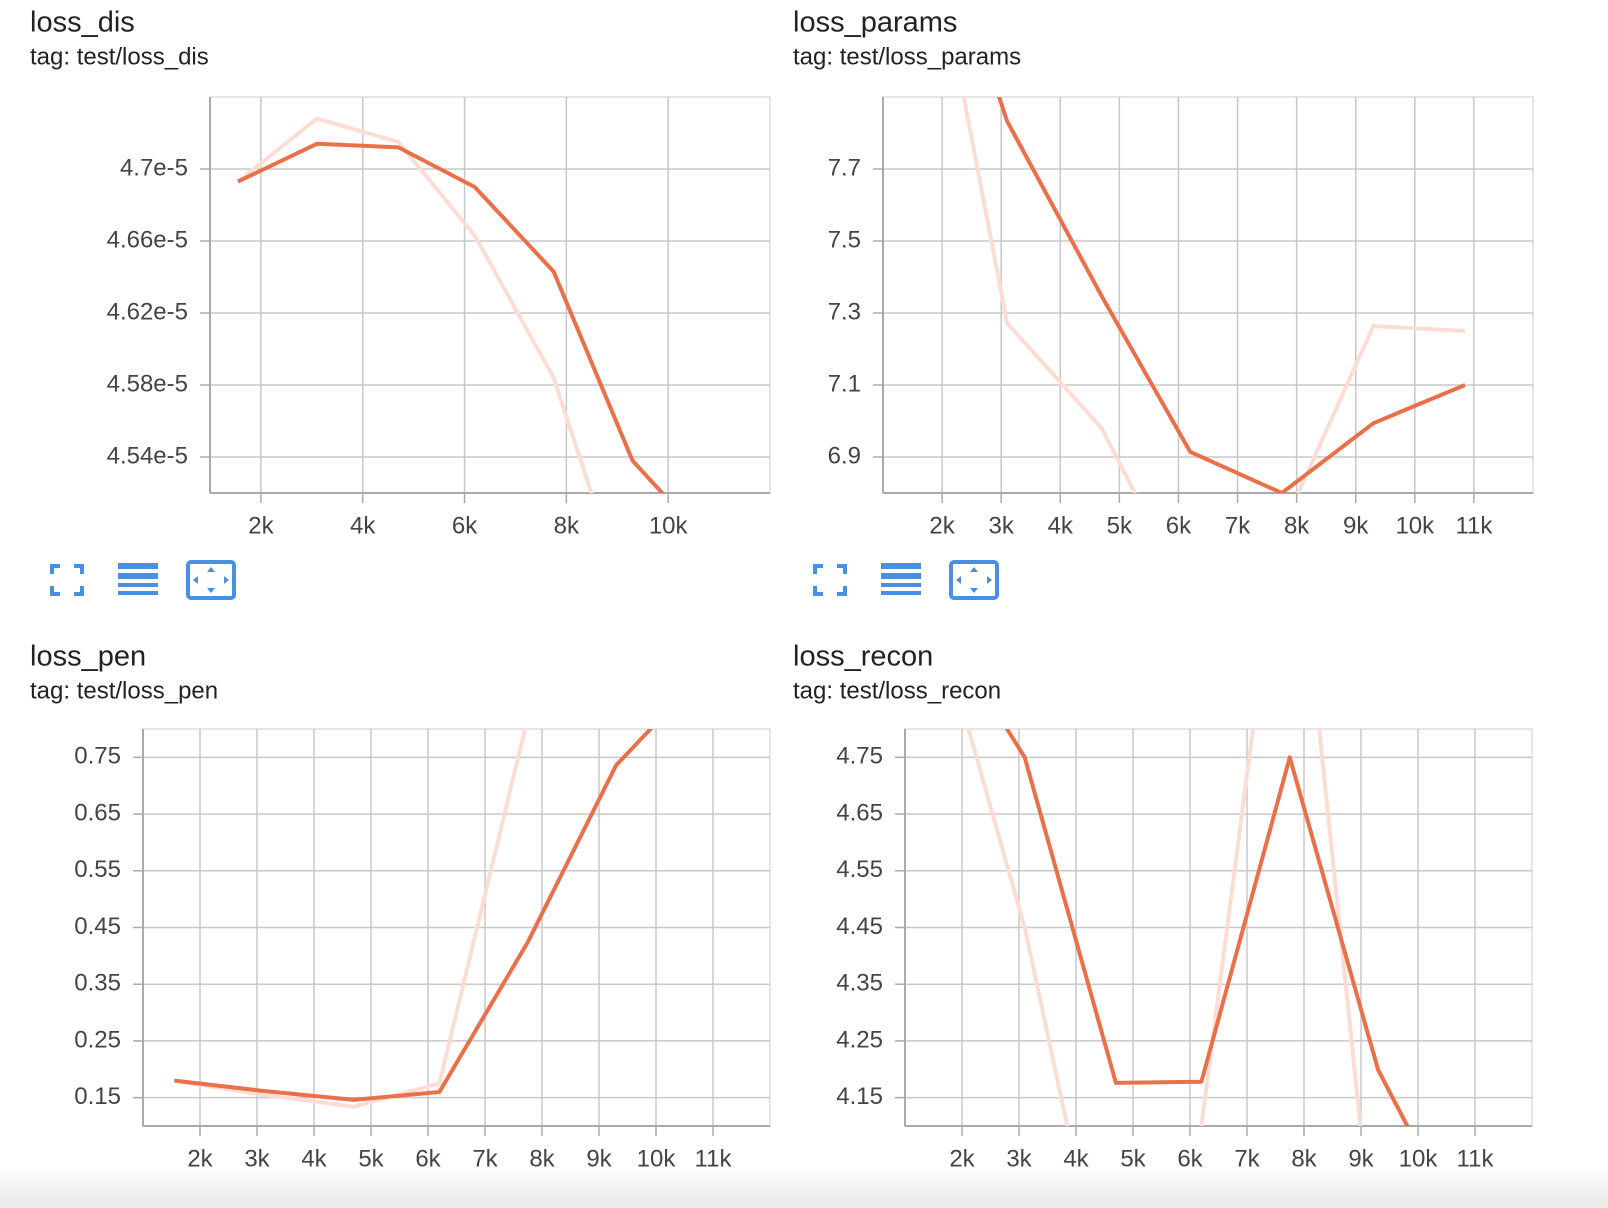 This screenshot has width=1608, height=1208. What do you see at coordinates (154, 167) in the screenshot?
I see `y-tick-label: 4.7e-5` at bounding box center [154, 167].